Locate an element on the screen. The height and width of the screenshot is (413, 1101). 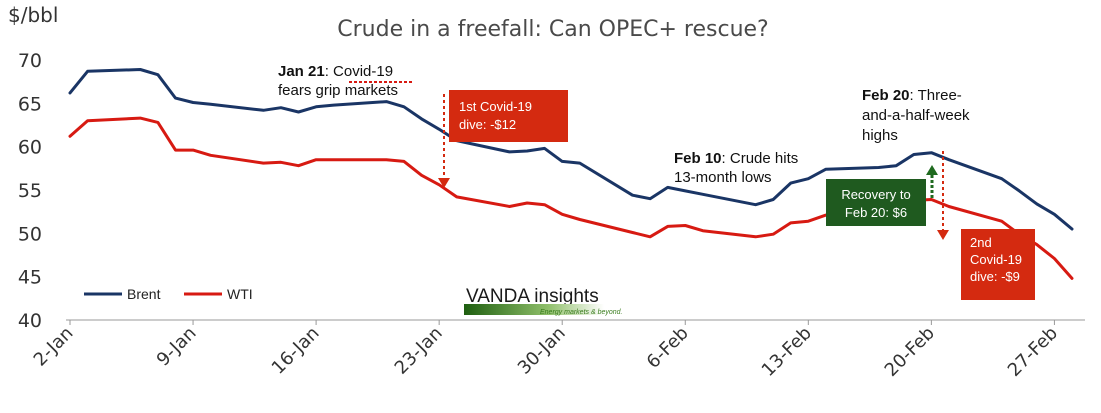
chart-title: Crude in a freefall: Can OPEC+ rescue? is located at coordinates (552, 29).